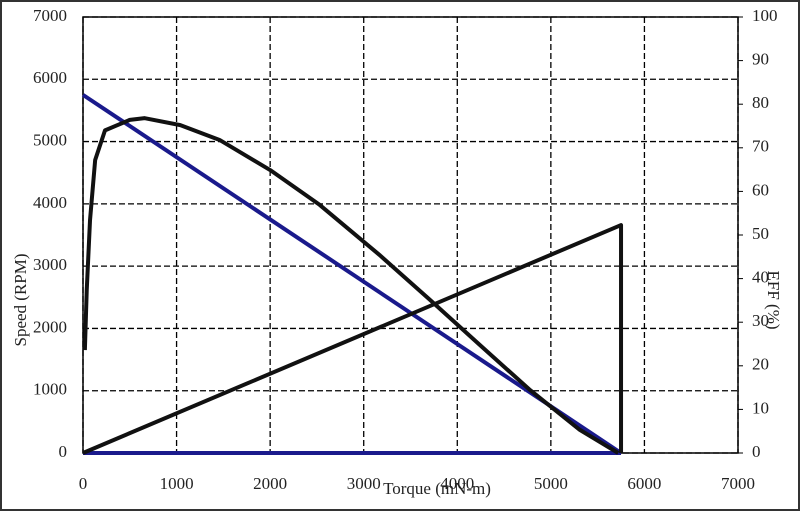  Describe the element at coordinates (760, 146) in the screenshot. I see `y2-tick-label: 70` at that location.